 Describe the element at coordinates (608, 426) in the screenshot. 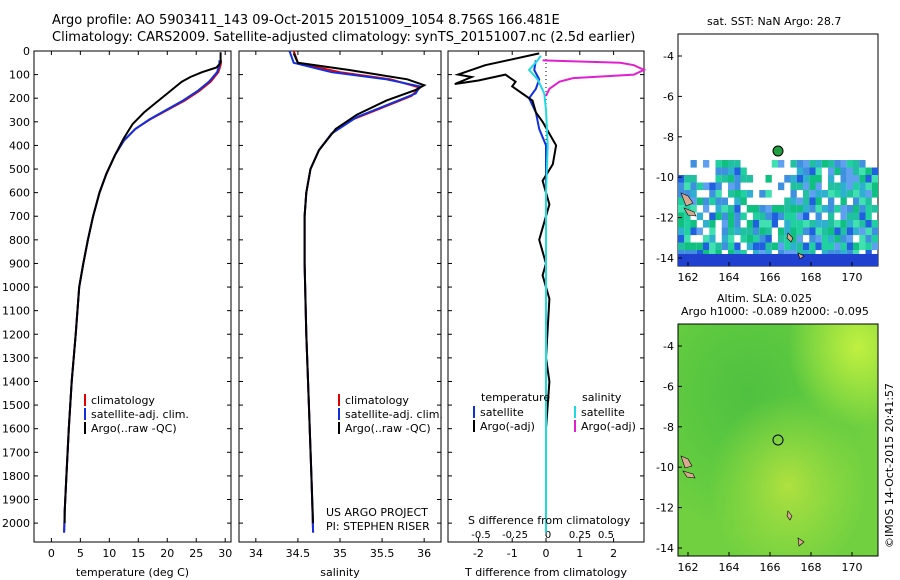

I see `legend-label: Argo(-adj)` at that location.